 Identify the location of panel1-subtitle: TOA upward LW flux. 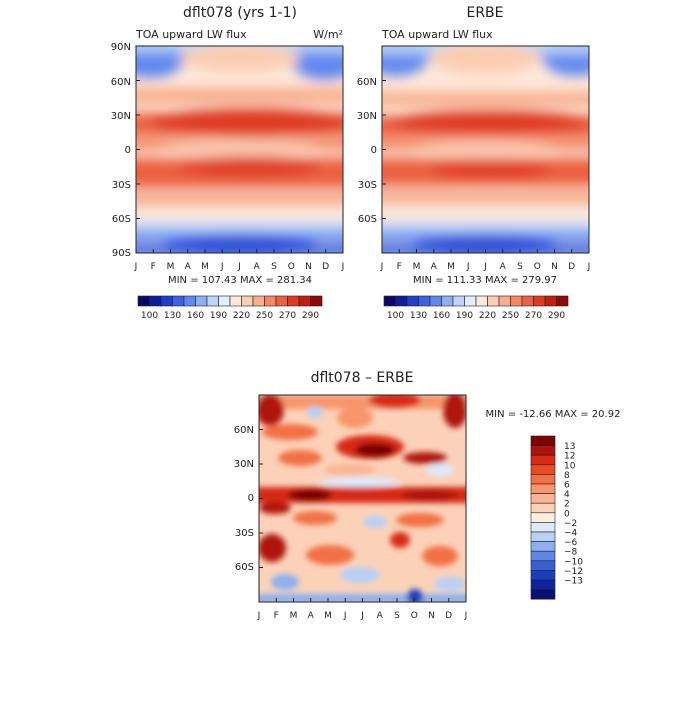
(191, 34).